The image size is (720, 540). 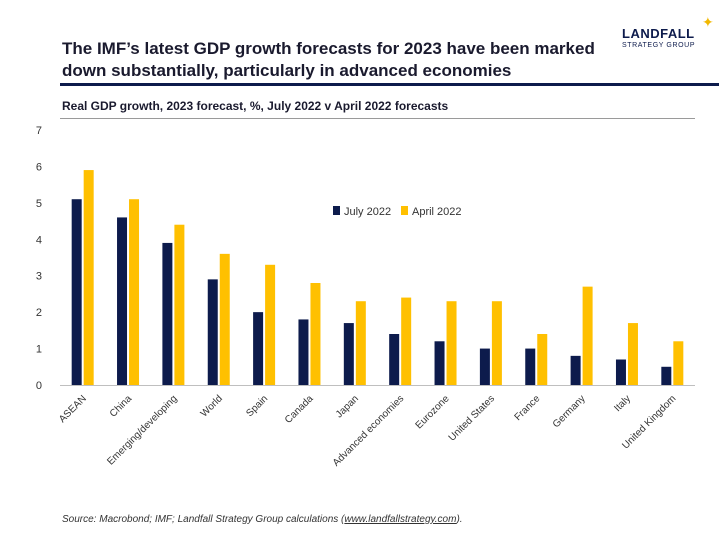 What do you see at coordinates (39, 277) in the screenshot?
I see `y-tick-label: 3` at bounding box center [39, 277].